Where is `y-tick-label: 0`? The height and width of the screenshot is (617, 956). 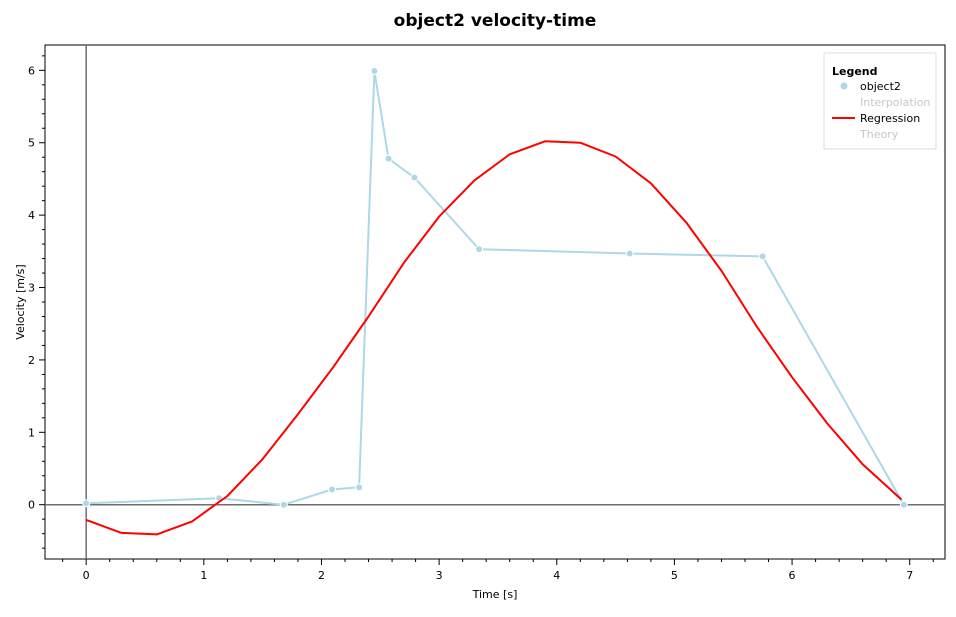
y-tick-label: 0 is located at coordinates (31, 505).